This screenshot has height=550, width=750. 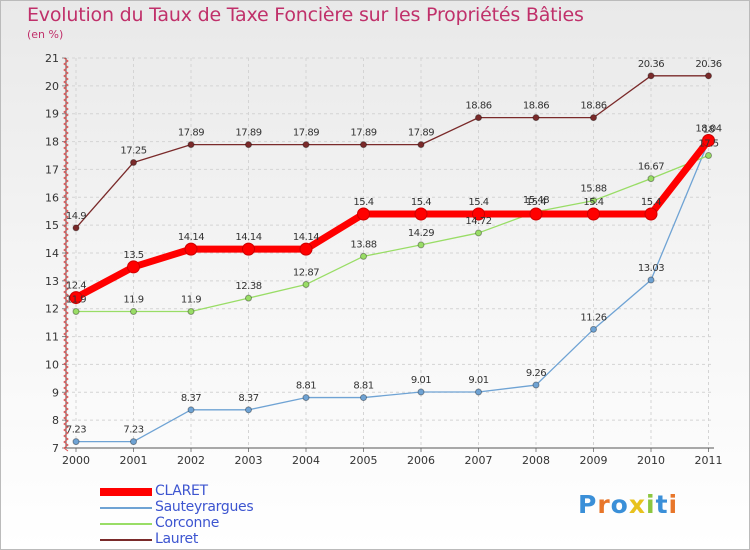 I want to click on logo-letter: o, so click(x=619, y=504).